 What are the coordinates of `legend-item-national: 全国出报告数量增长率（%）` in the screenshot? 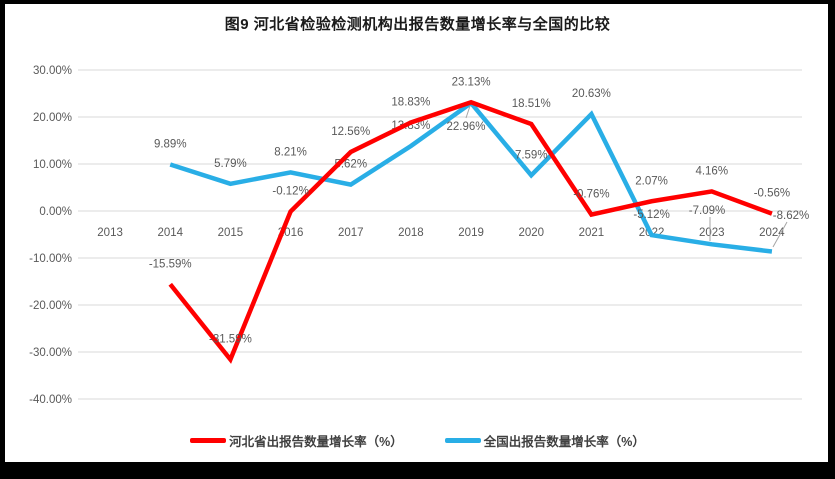 It's located at (544, 440).